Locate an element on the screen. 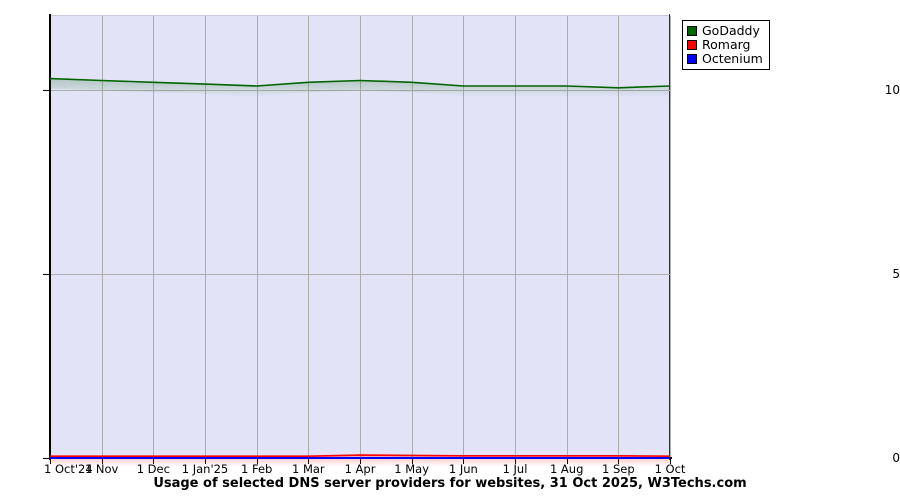 This screenshot has width=900, height=500. legend-swatch-octenium is located at coordinates (692, 59).